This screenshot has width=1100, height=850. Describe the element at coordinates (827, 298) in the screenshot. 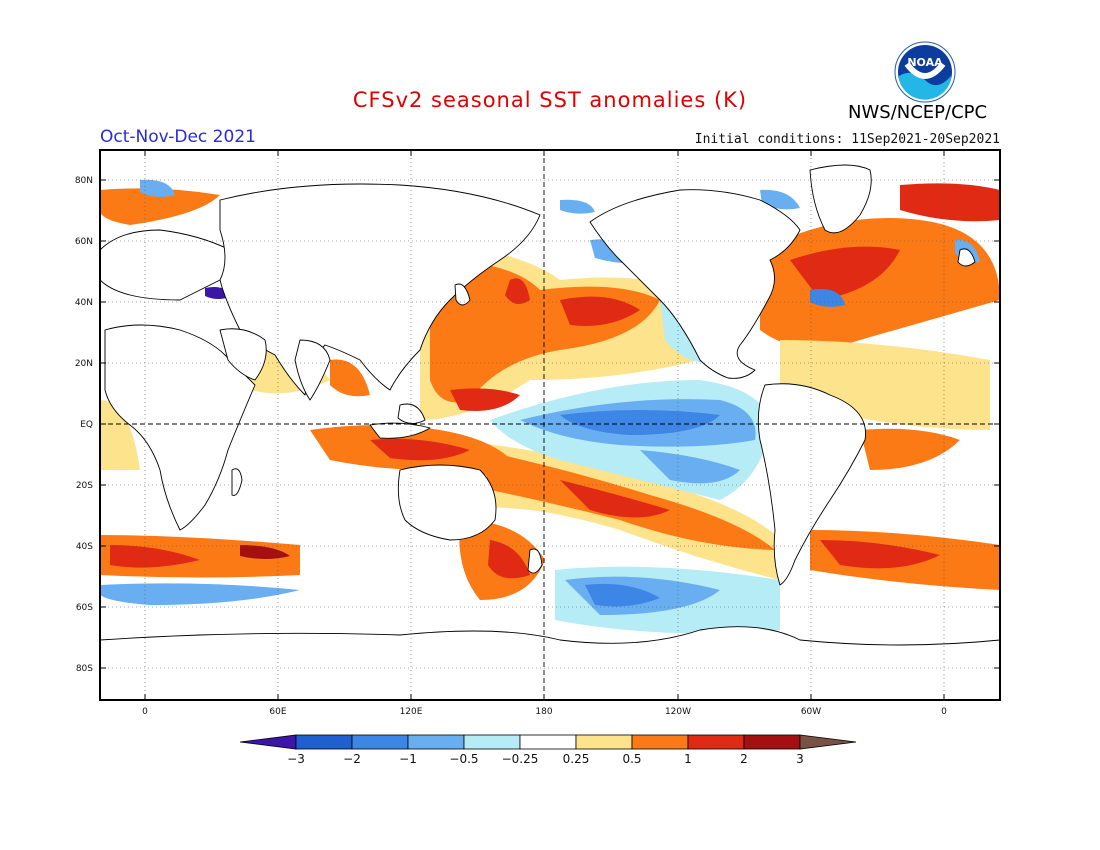

I see `labrador-cool` at that location.